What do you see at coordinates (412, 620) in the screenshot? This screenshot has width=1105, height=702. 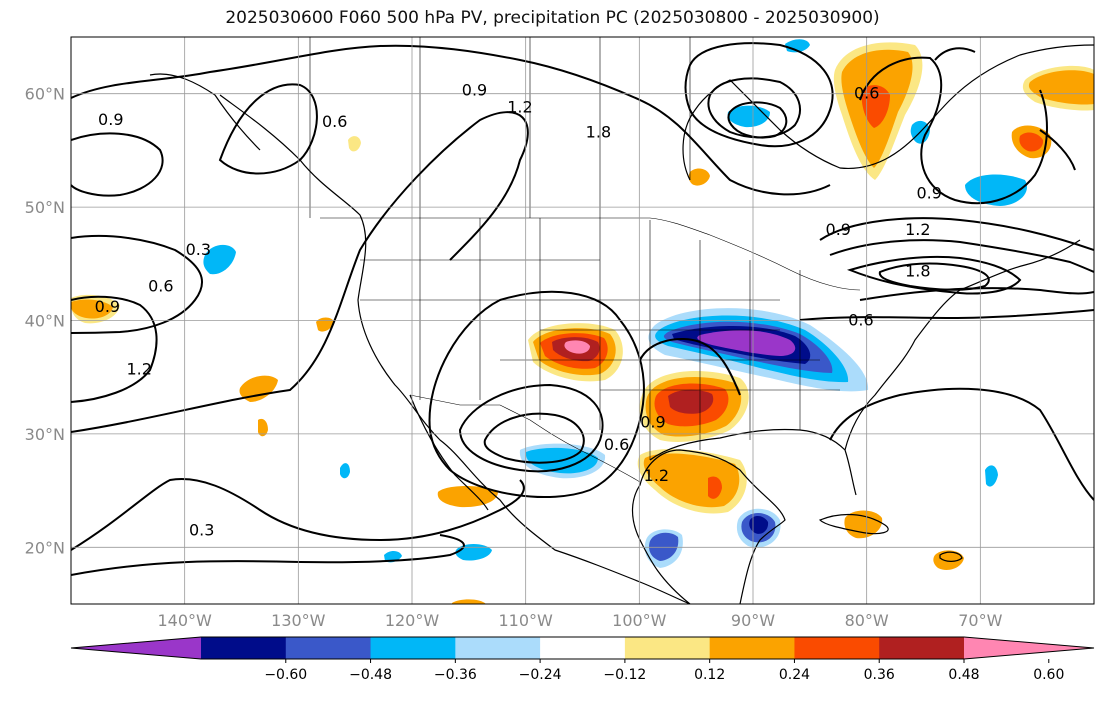 I see `lon-tick-label: 120°W` at bounding box center [412, 620].